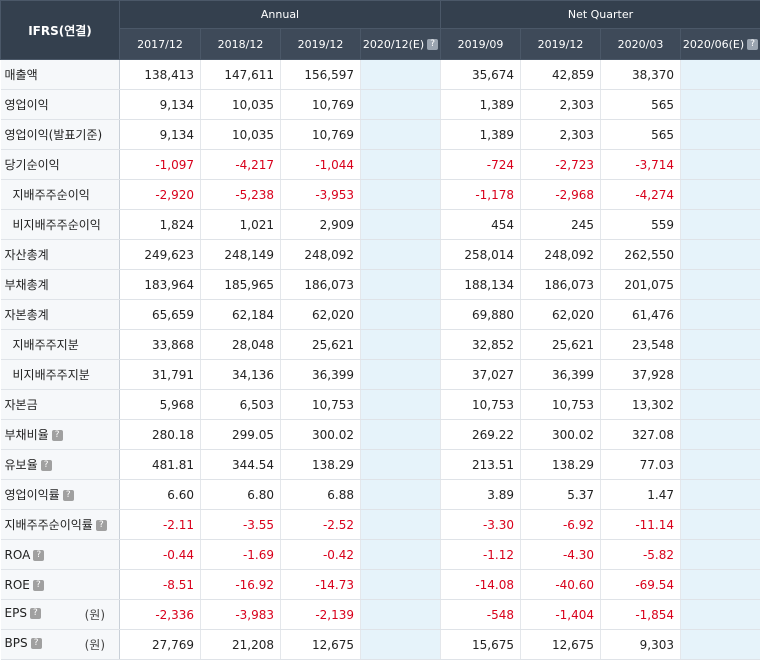 The width and height of the screenshot is (760, 660). Describe the element at coordinates (241, 585) in the screenshot. I see `value-cell: -16.92` at that location.